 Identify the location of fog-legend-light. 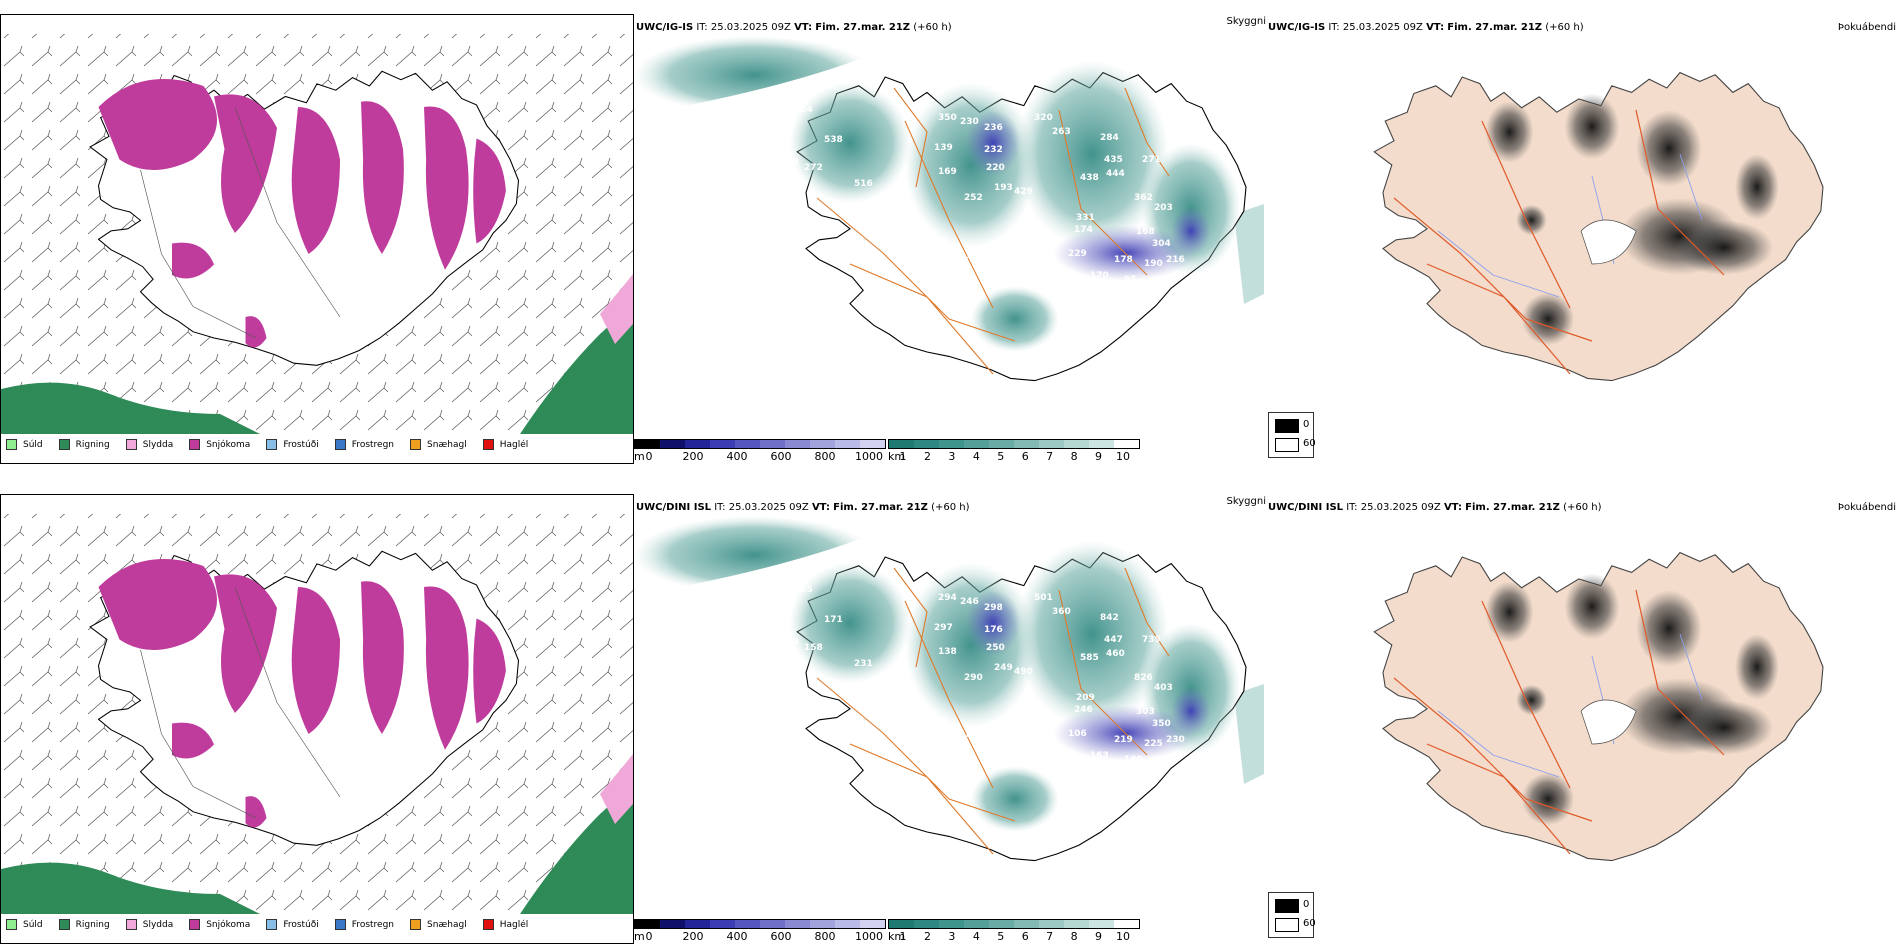
(1287, 925).